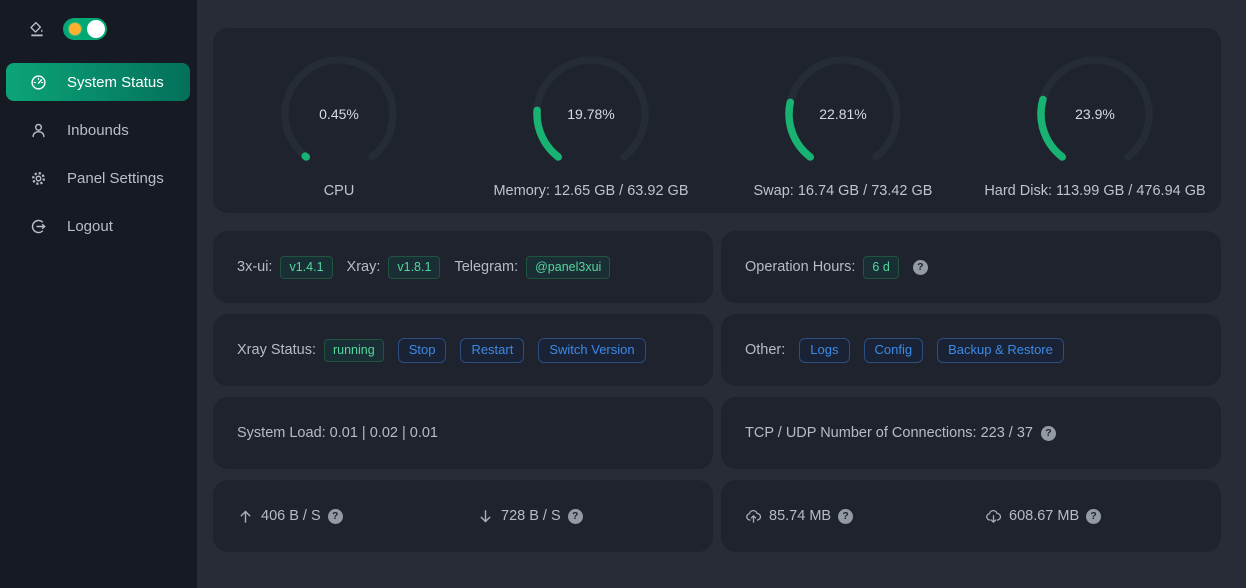 This screenshot has height=588, width=1246. I want to click on network-speed-card: 406 B / S ? 728 B / S ?, so click(463, 516).